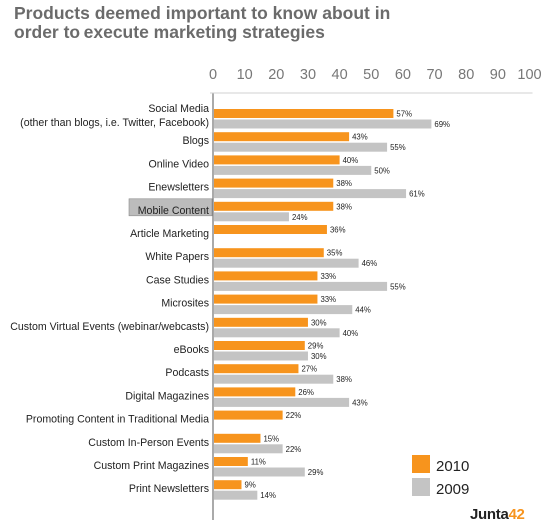 The width and height of the screenshot is (550, 527). What do you see at coordinates (316, 472) in the screenshot?
I see `bar-2009-value-label: 29%` at bounding box center [316, 472].